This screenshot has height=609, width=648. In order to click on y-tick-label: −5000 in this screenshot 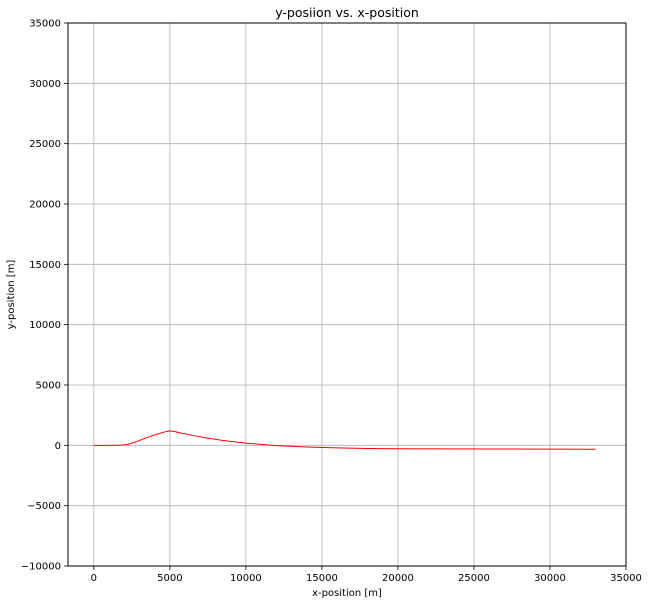, I will do `click(44, 506)`.